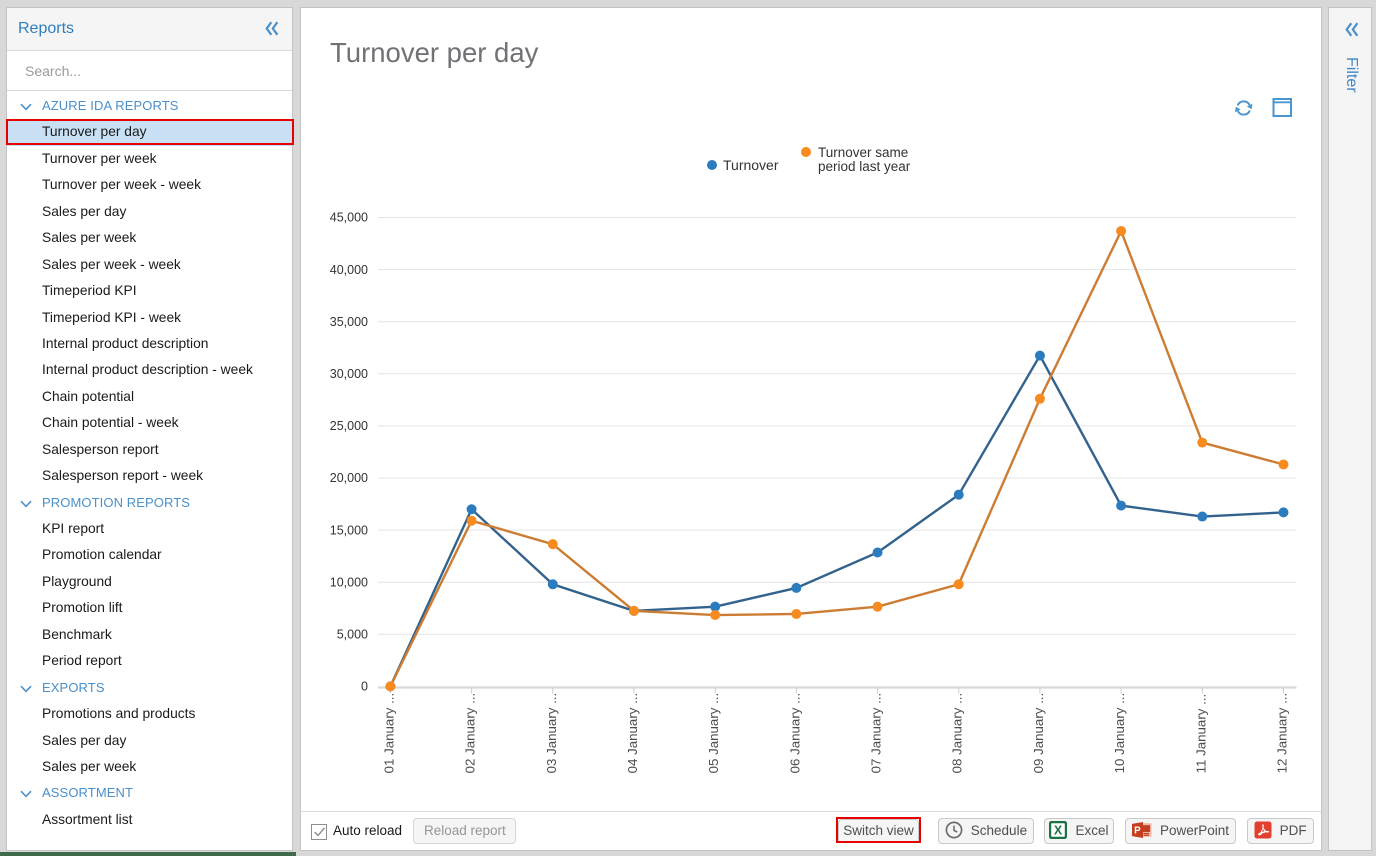  I want to click on svg-text: 10,000, so click(349, 582).